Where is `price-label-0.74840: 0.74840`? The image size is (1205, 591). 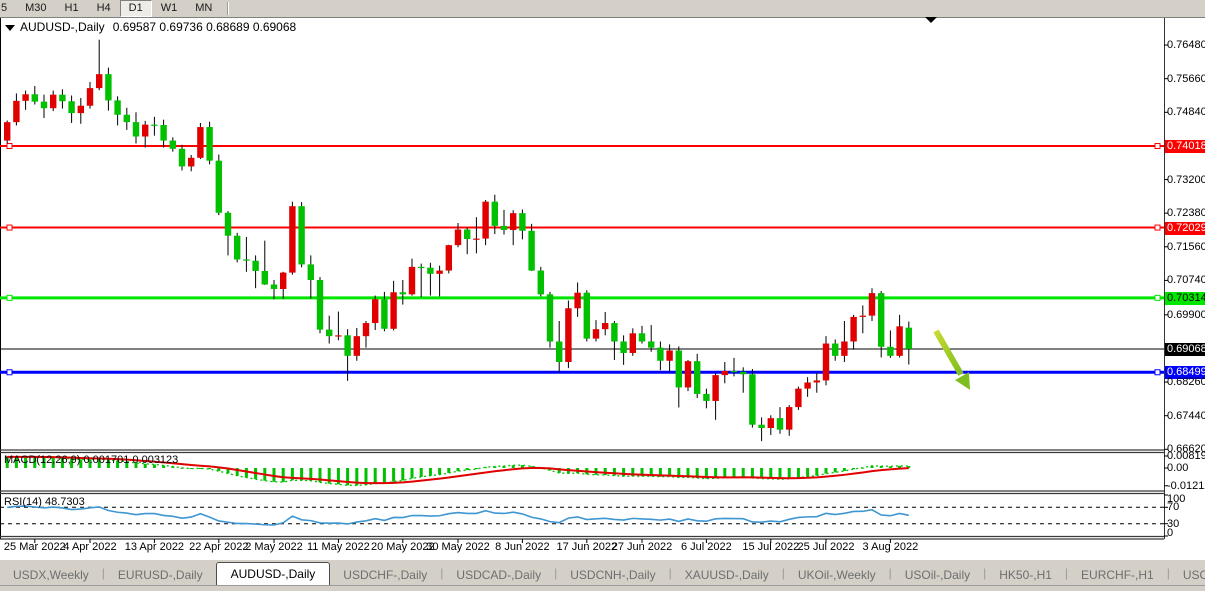 price-label-0.74840: 0.74840 is located at coordinates (1186, 112).